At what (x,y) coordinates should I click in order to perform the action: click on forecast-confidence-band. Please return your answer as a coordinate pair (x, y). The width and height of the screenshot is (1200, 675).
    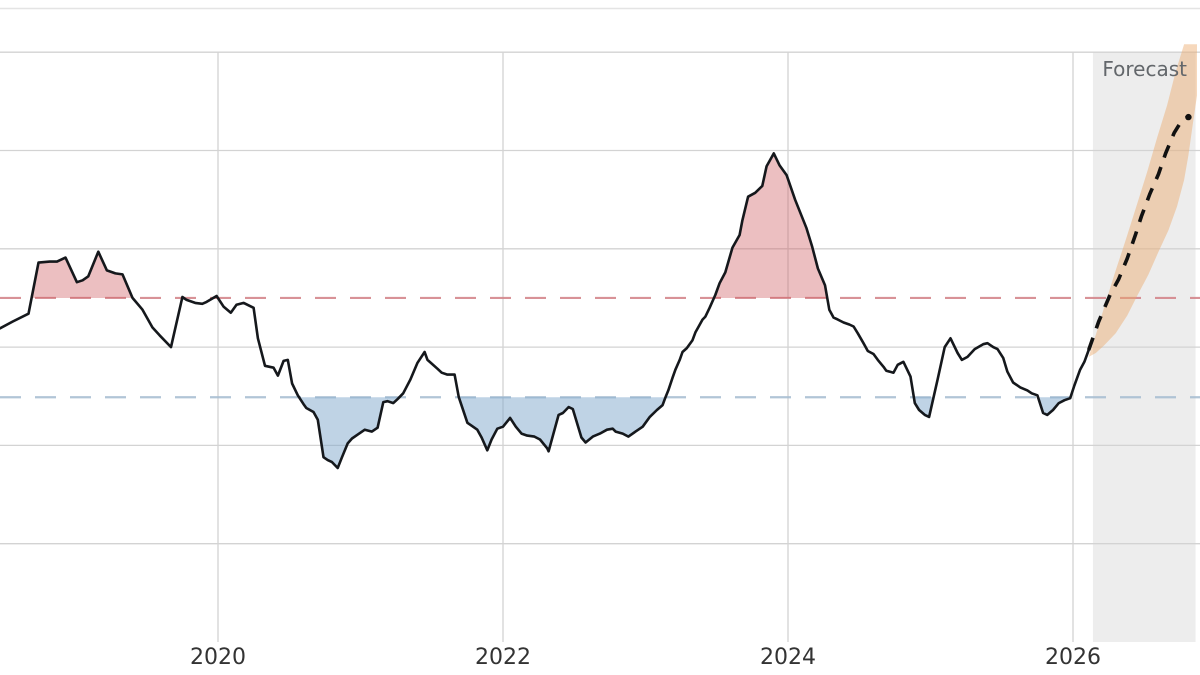
    Looking at the image, I should click on (1142, 200).